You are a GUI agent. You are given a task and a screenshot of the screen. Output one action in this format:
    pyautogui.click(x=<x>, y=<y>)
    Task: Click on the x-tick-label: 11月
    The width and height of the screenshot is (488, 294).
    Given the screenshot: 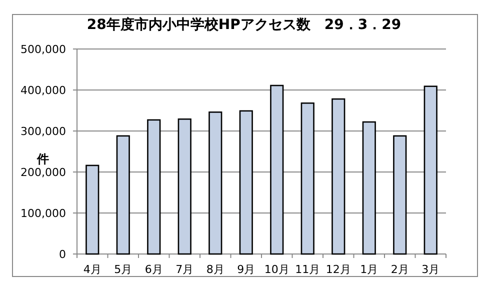 What is the action you would take?
    pyautogui.click(x=307, y=269)
    